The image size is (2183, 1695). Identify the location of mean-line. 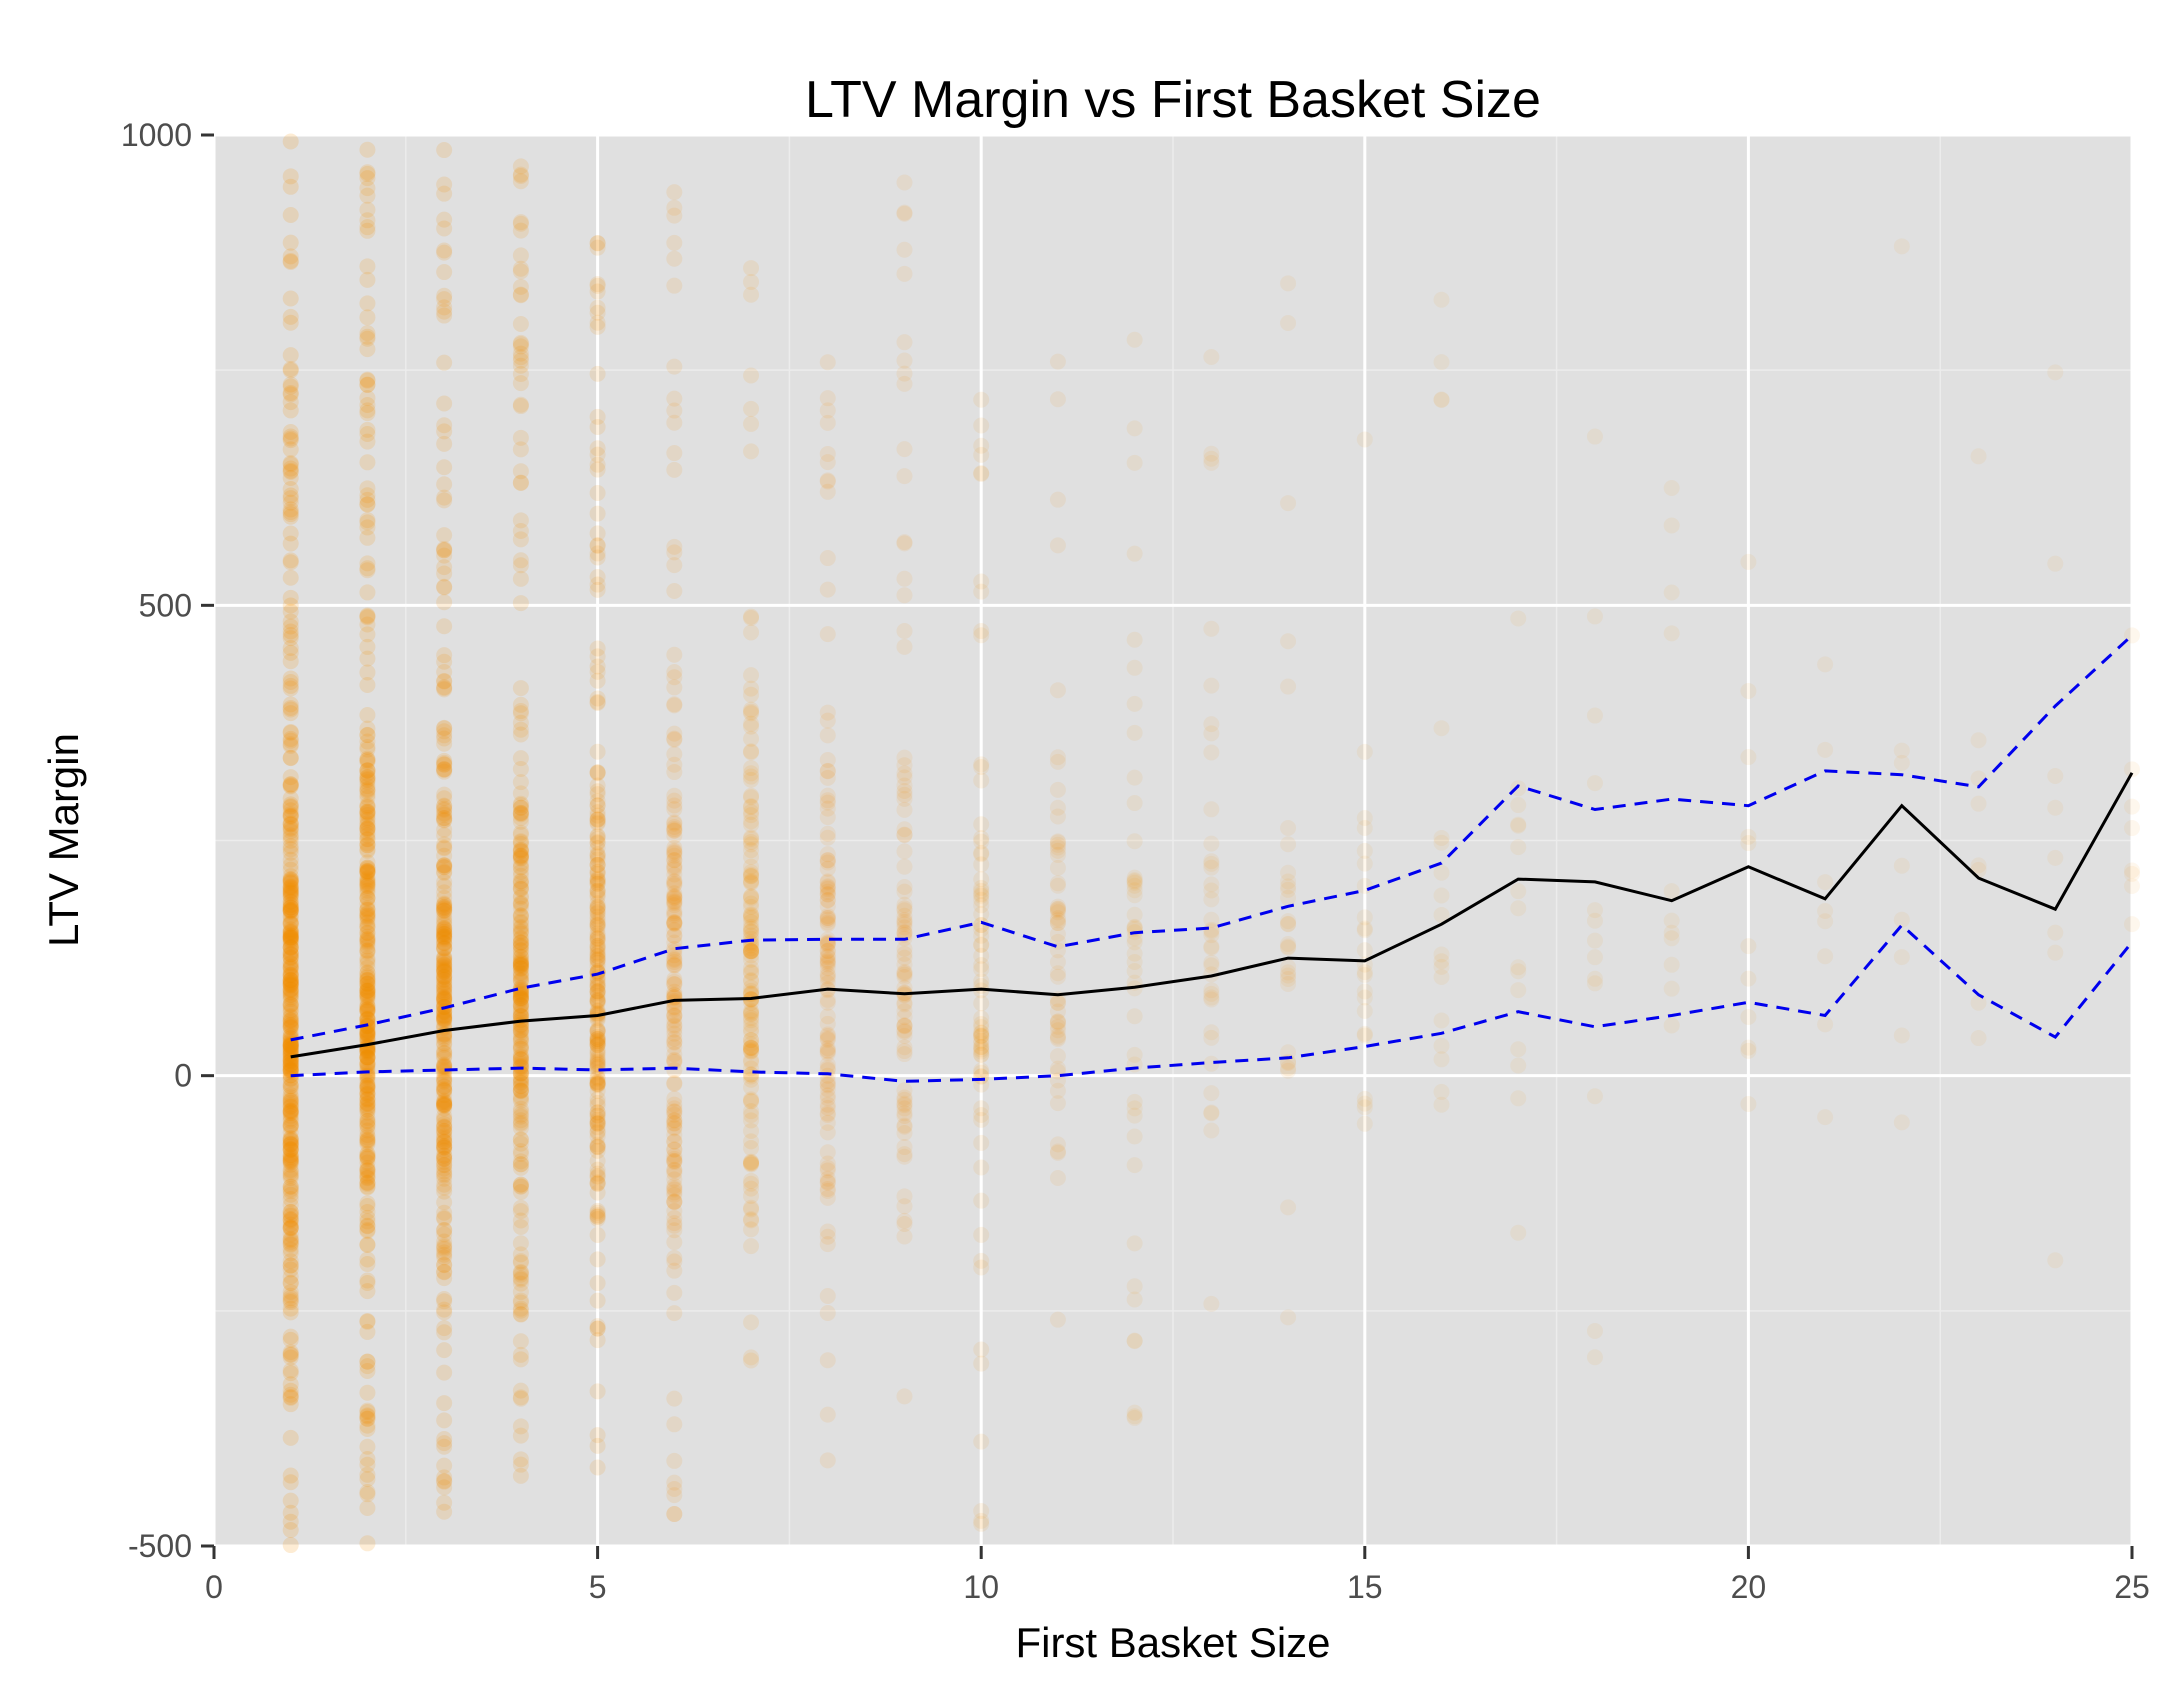
(1212, 915).